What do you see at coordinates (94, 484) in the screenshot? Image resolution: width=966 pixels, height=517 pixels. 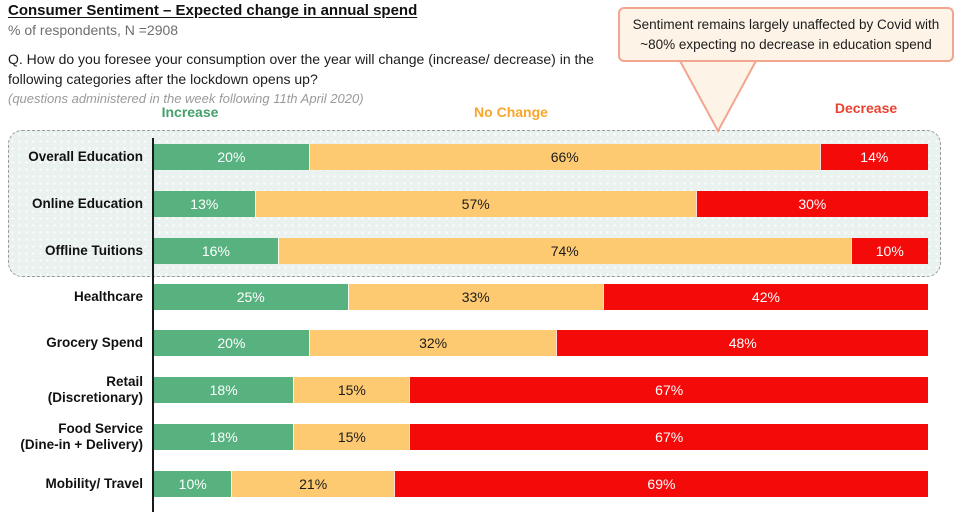 I see `category-label: Mobility/ Travel` at bounding box center [94, 484].